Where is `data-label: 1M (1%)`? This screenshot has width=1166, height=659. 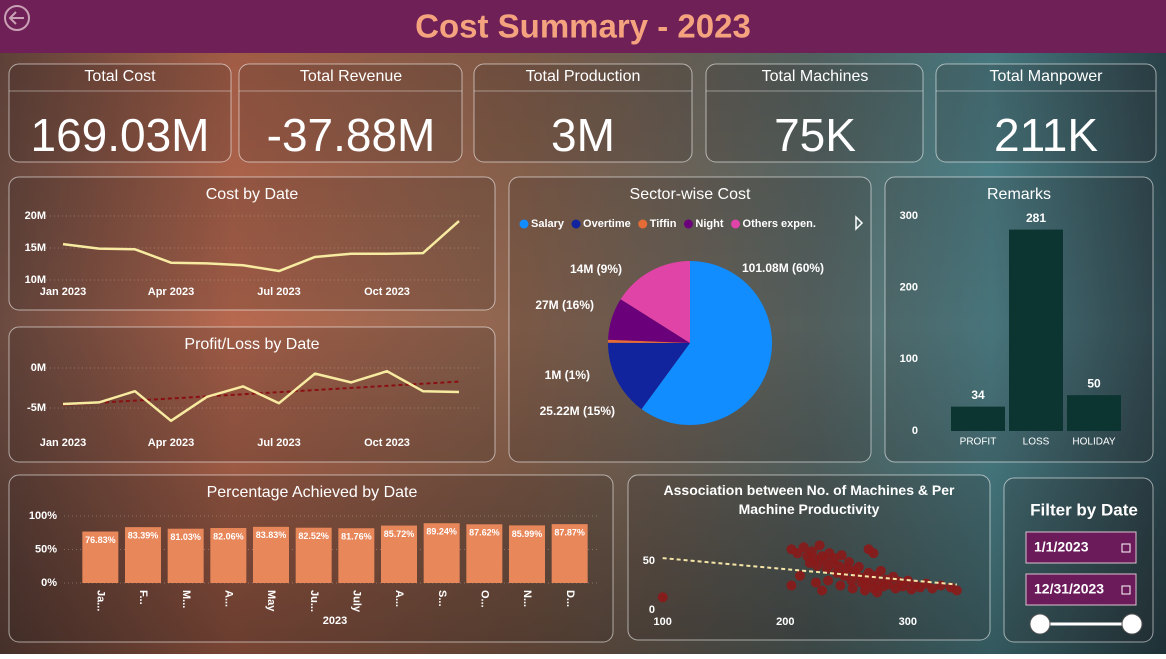 data-label: 1M (1%) is located at coordinates (567, 375).